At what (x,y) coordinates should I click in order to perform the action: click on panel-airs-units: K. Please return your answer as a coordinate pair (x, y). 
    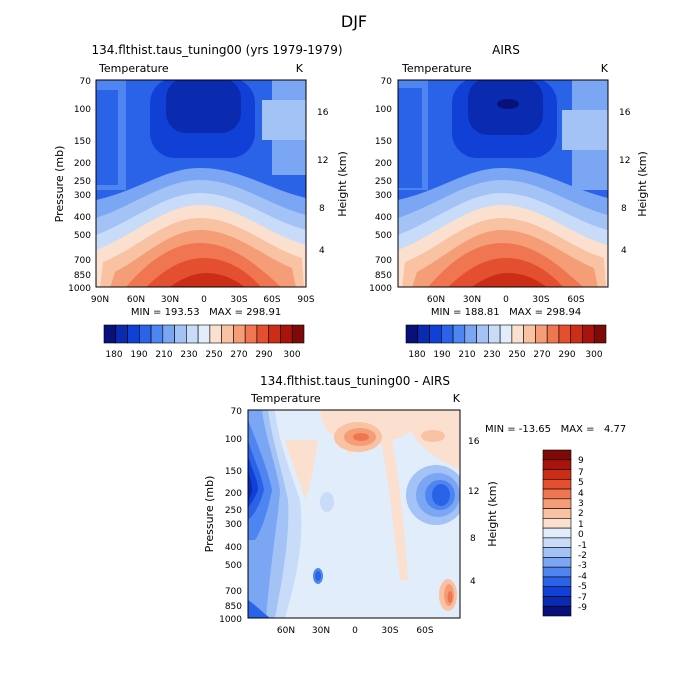
    Looking at the image, I should click on (605, 68).